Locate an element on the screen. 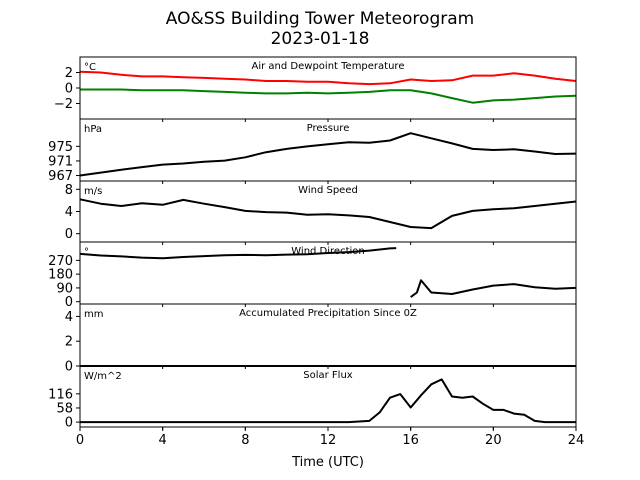  x-tick-label: 8 is located at coordinates (245, 440).